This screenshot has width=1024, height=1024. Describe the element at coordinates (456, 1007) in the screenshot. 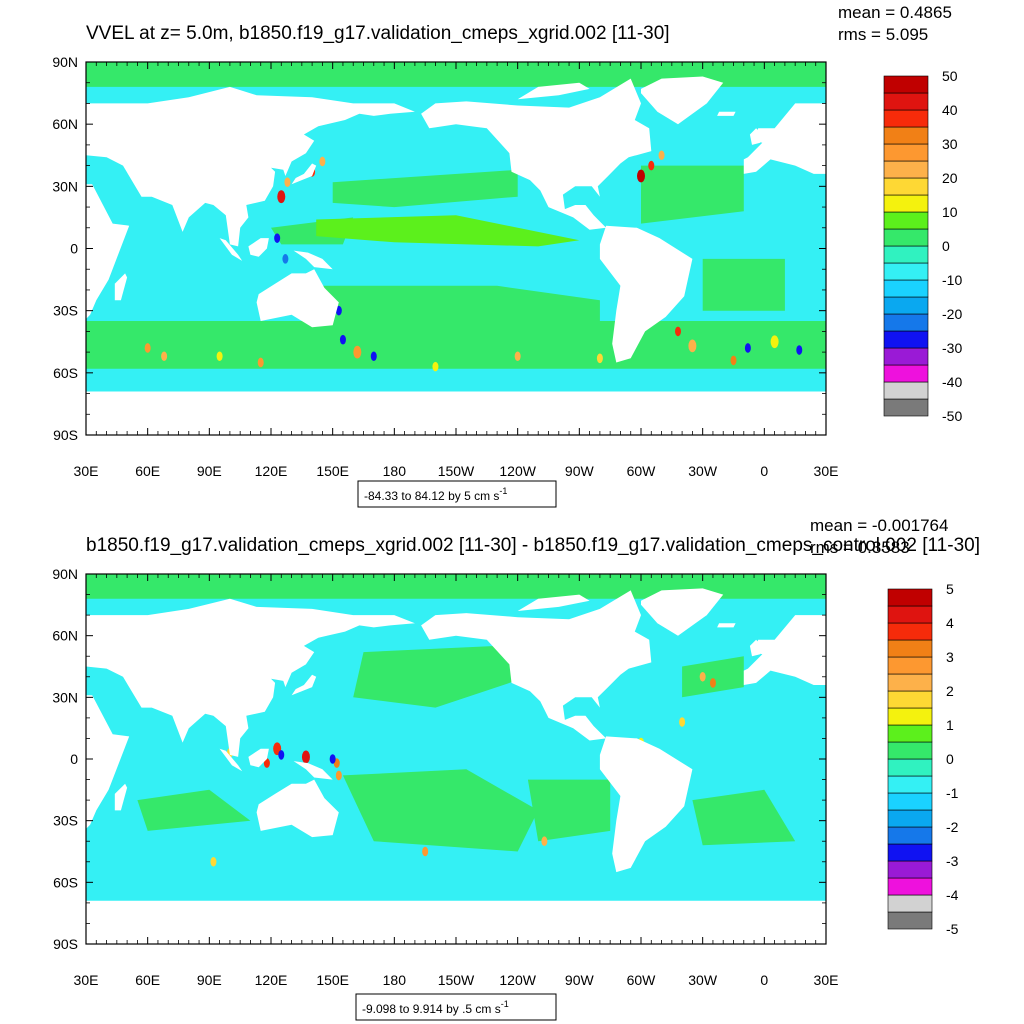

I see `panel-bottom-caption: -9.098 to 9.914 by .5 cm s-1` at that location.